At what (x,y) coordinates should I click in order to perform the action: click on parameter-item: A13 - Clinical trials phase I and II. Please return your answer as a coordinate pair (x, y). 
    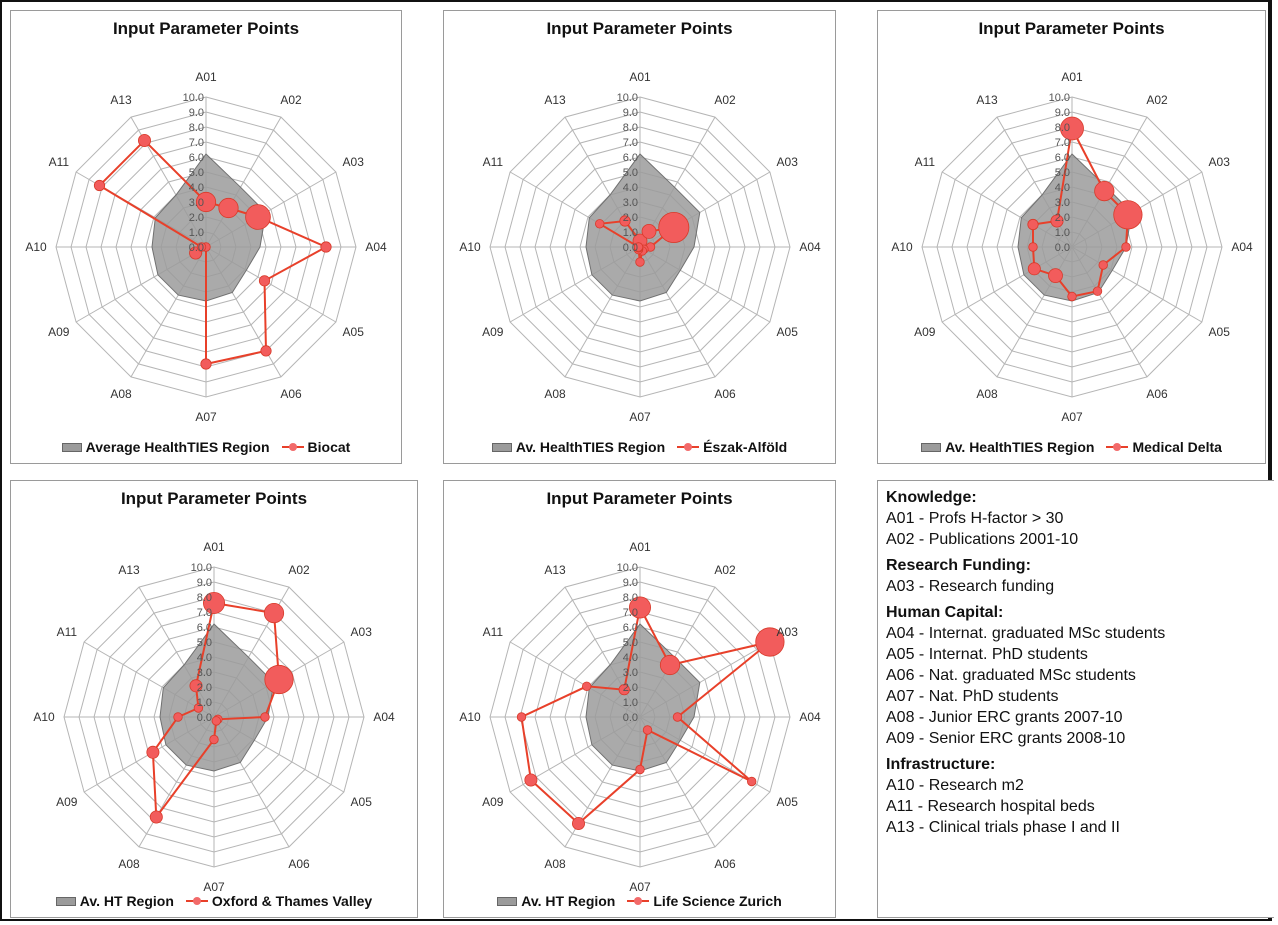
    Looking at the image, I should click on (1003, 827).